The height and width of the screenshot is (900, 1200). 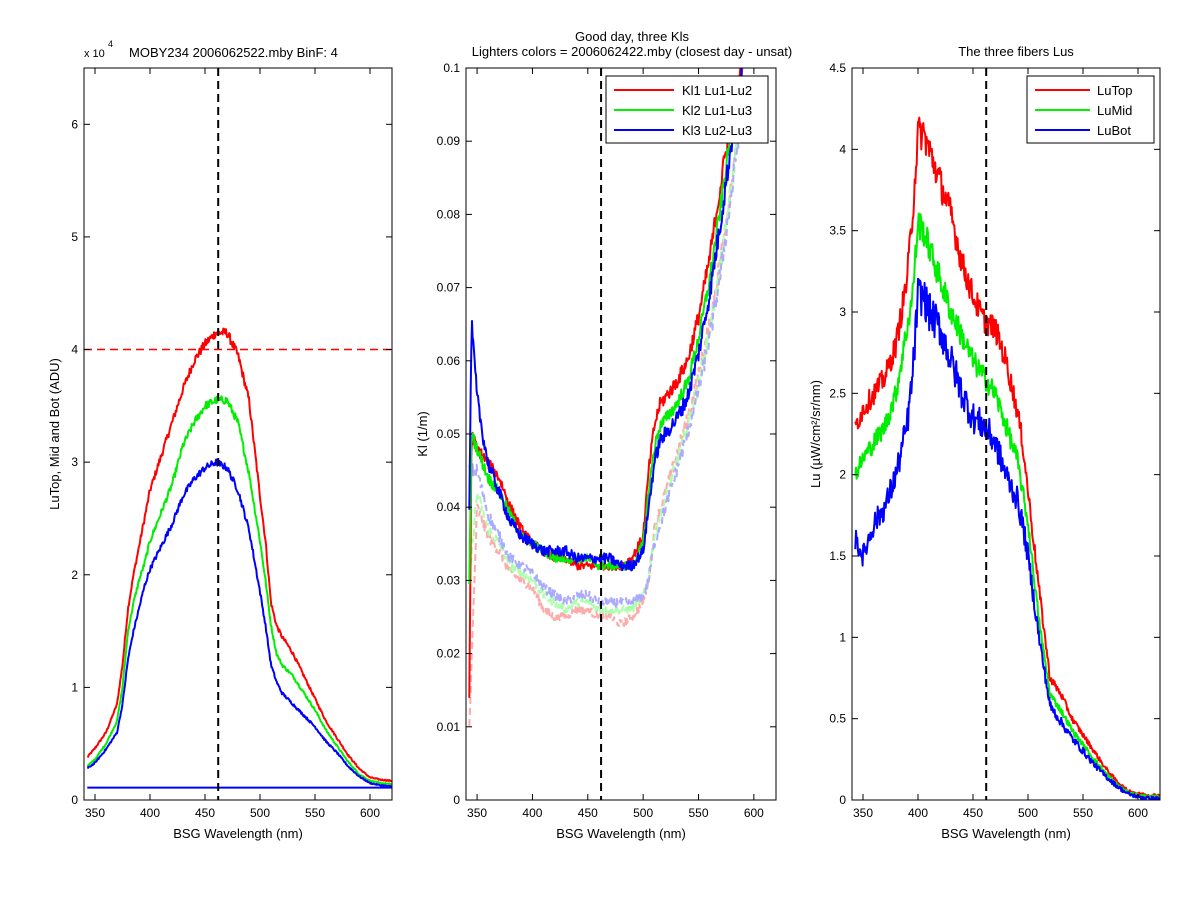 I want to click on y-tick-label: 2.5, so click(x=837, y=393).